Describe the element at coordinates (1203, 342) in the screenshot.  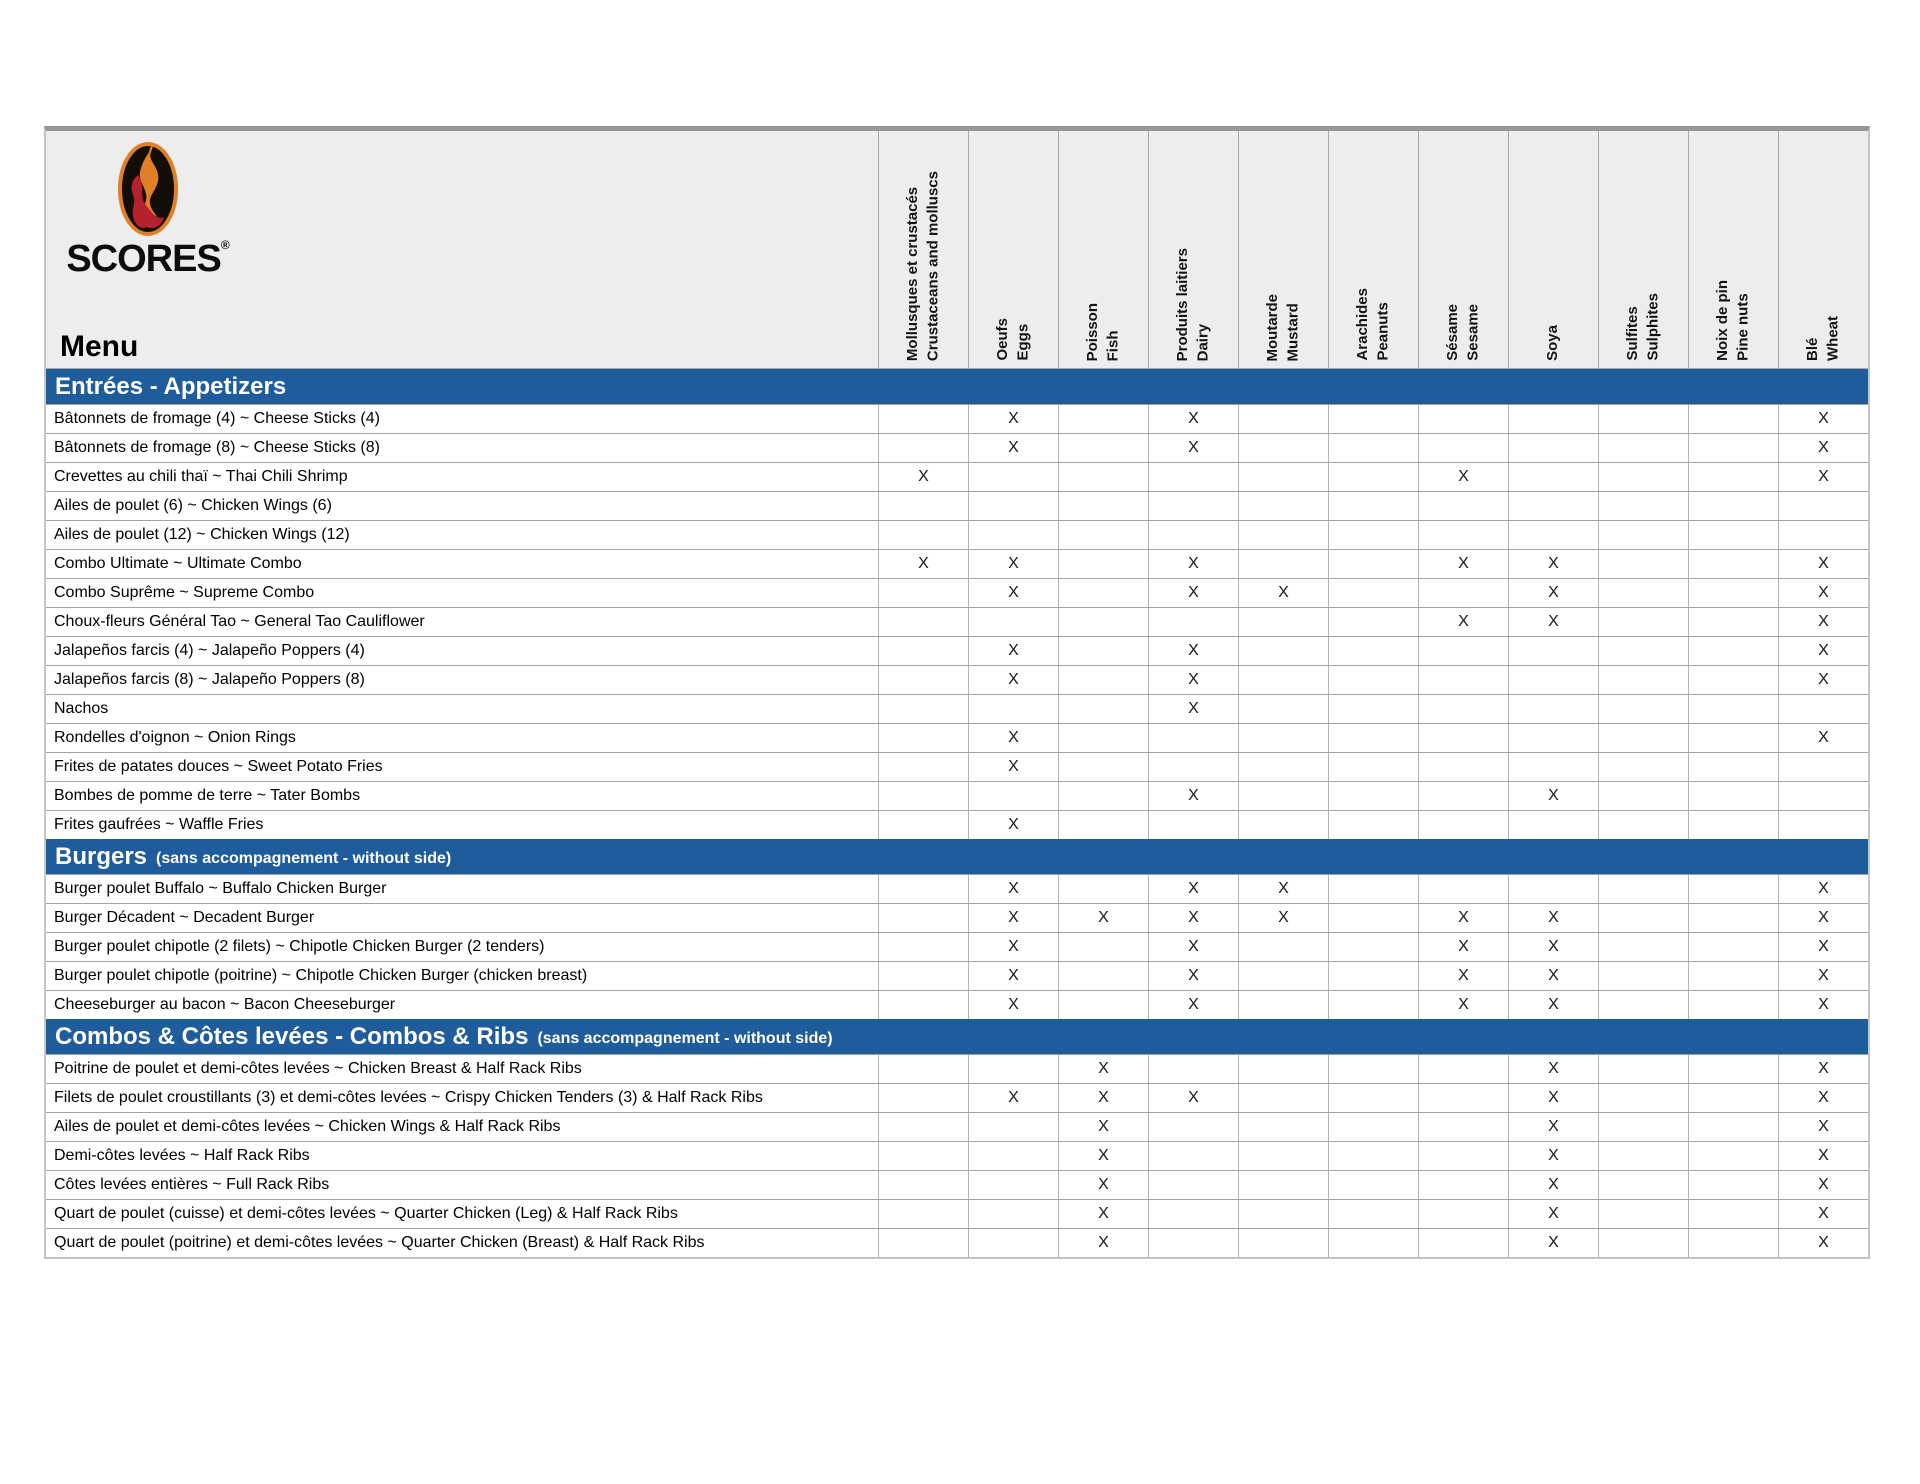
I see `column-header-en: Dairy` at that location.